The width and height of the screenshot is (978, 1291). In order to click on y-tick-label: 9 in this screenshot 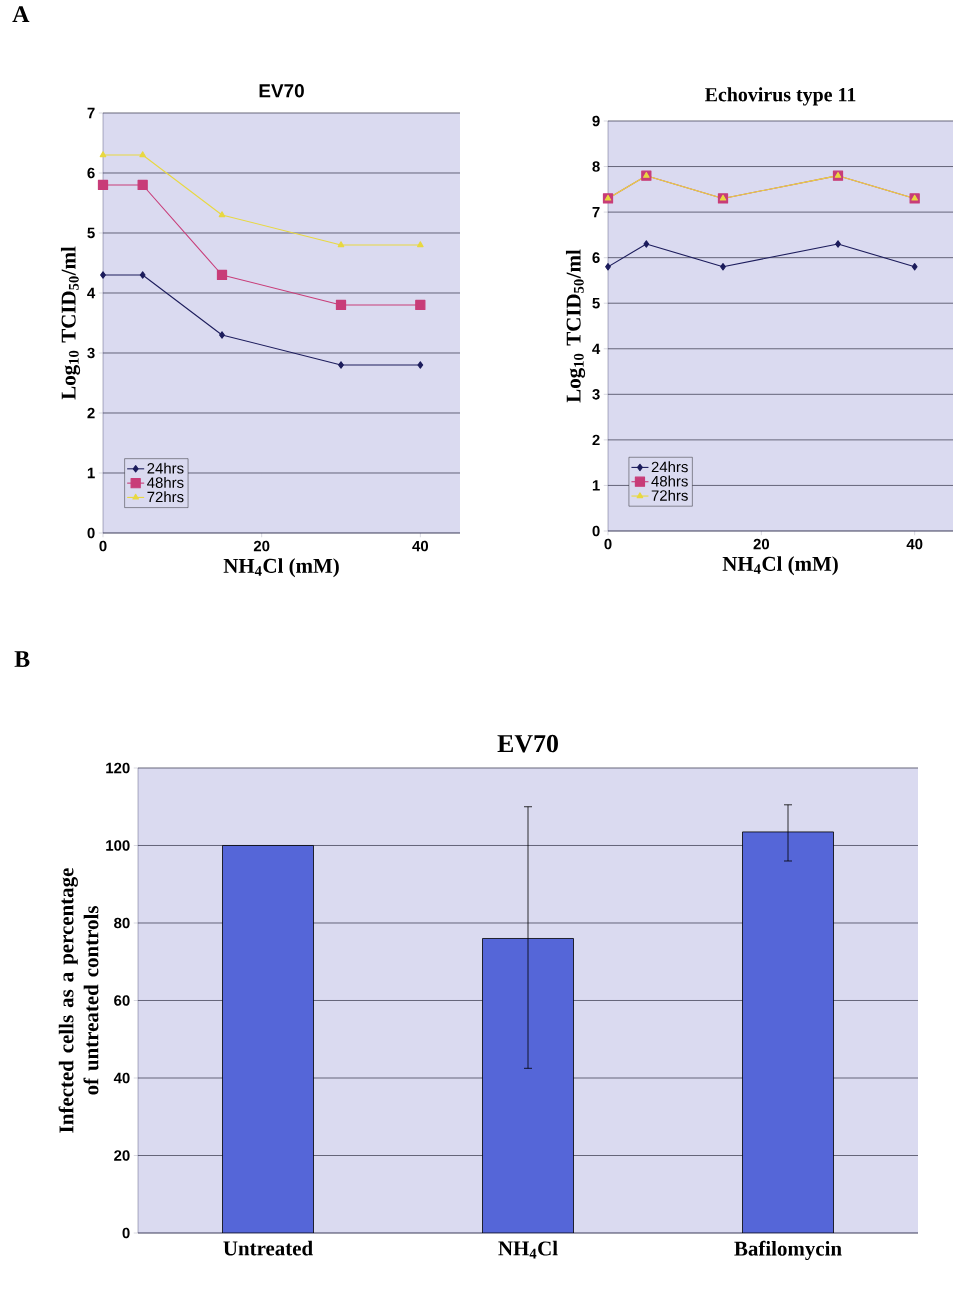, I will do `click(596, 121)`.